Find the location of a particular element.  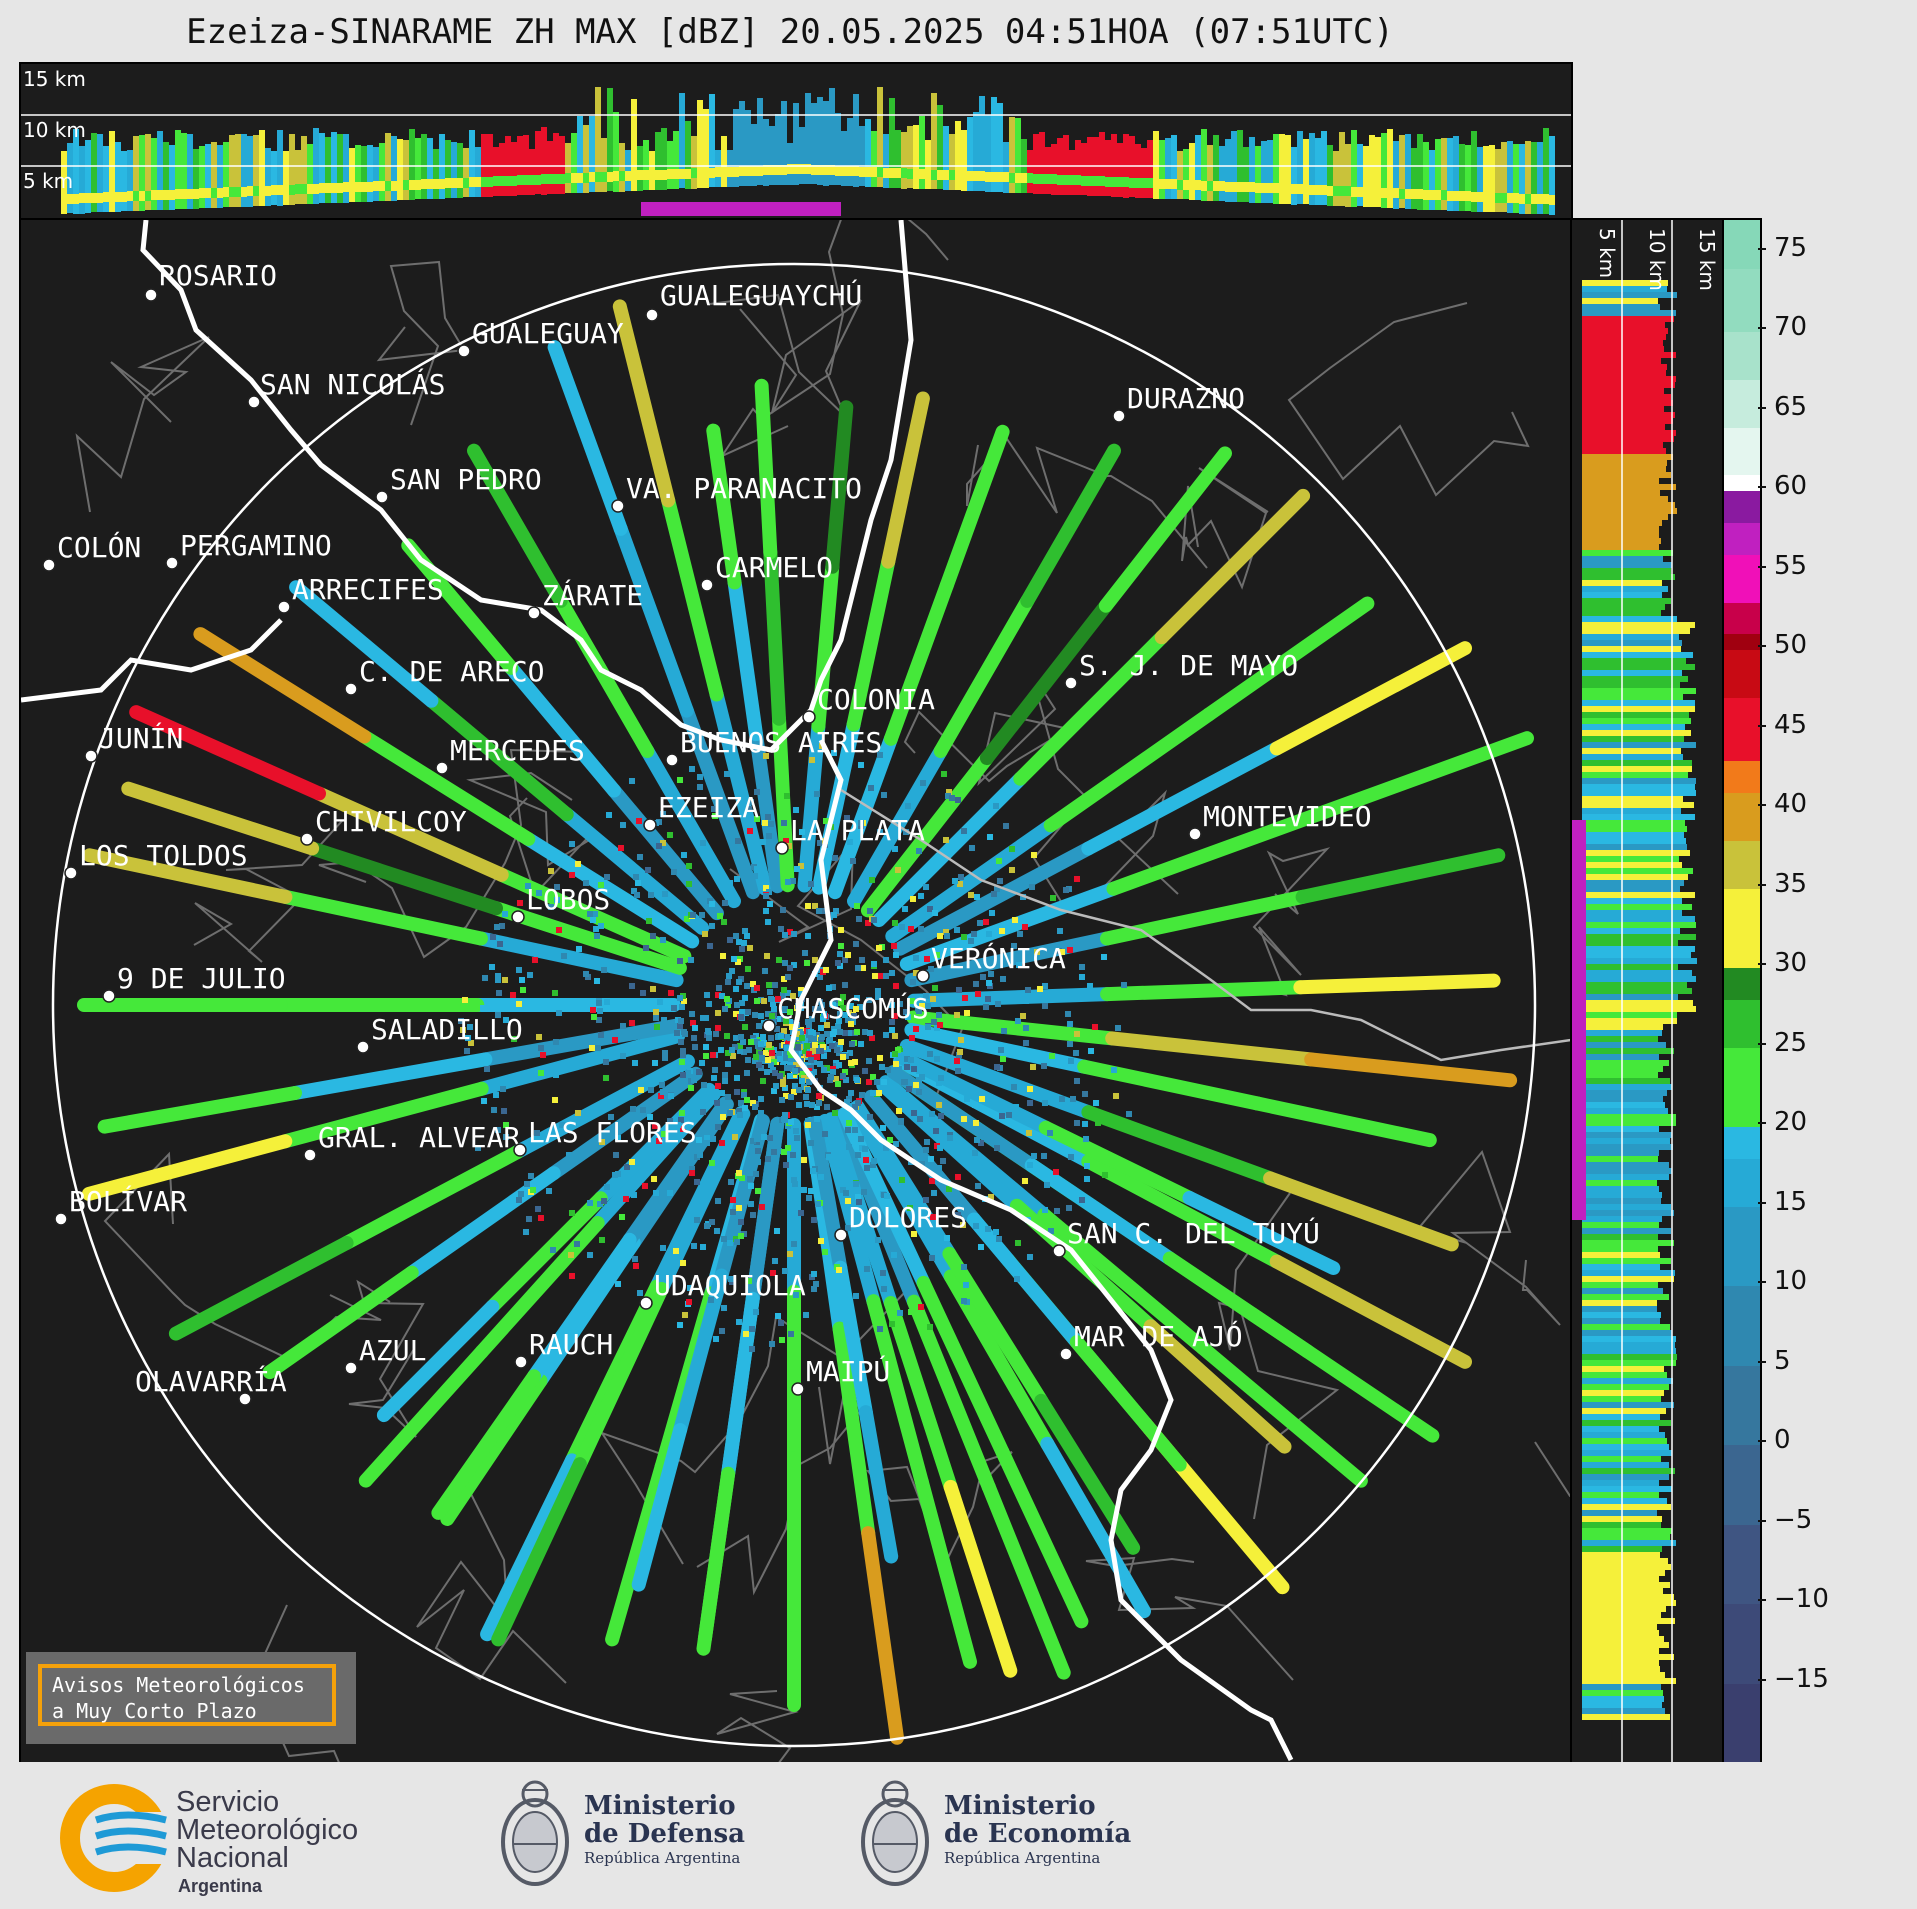

city-marker: BUENOS AIRES is located at coordinates (773, 746).